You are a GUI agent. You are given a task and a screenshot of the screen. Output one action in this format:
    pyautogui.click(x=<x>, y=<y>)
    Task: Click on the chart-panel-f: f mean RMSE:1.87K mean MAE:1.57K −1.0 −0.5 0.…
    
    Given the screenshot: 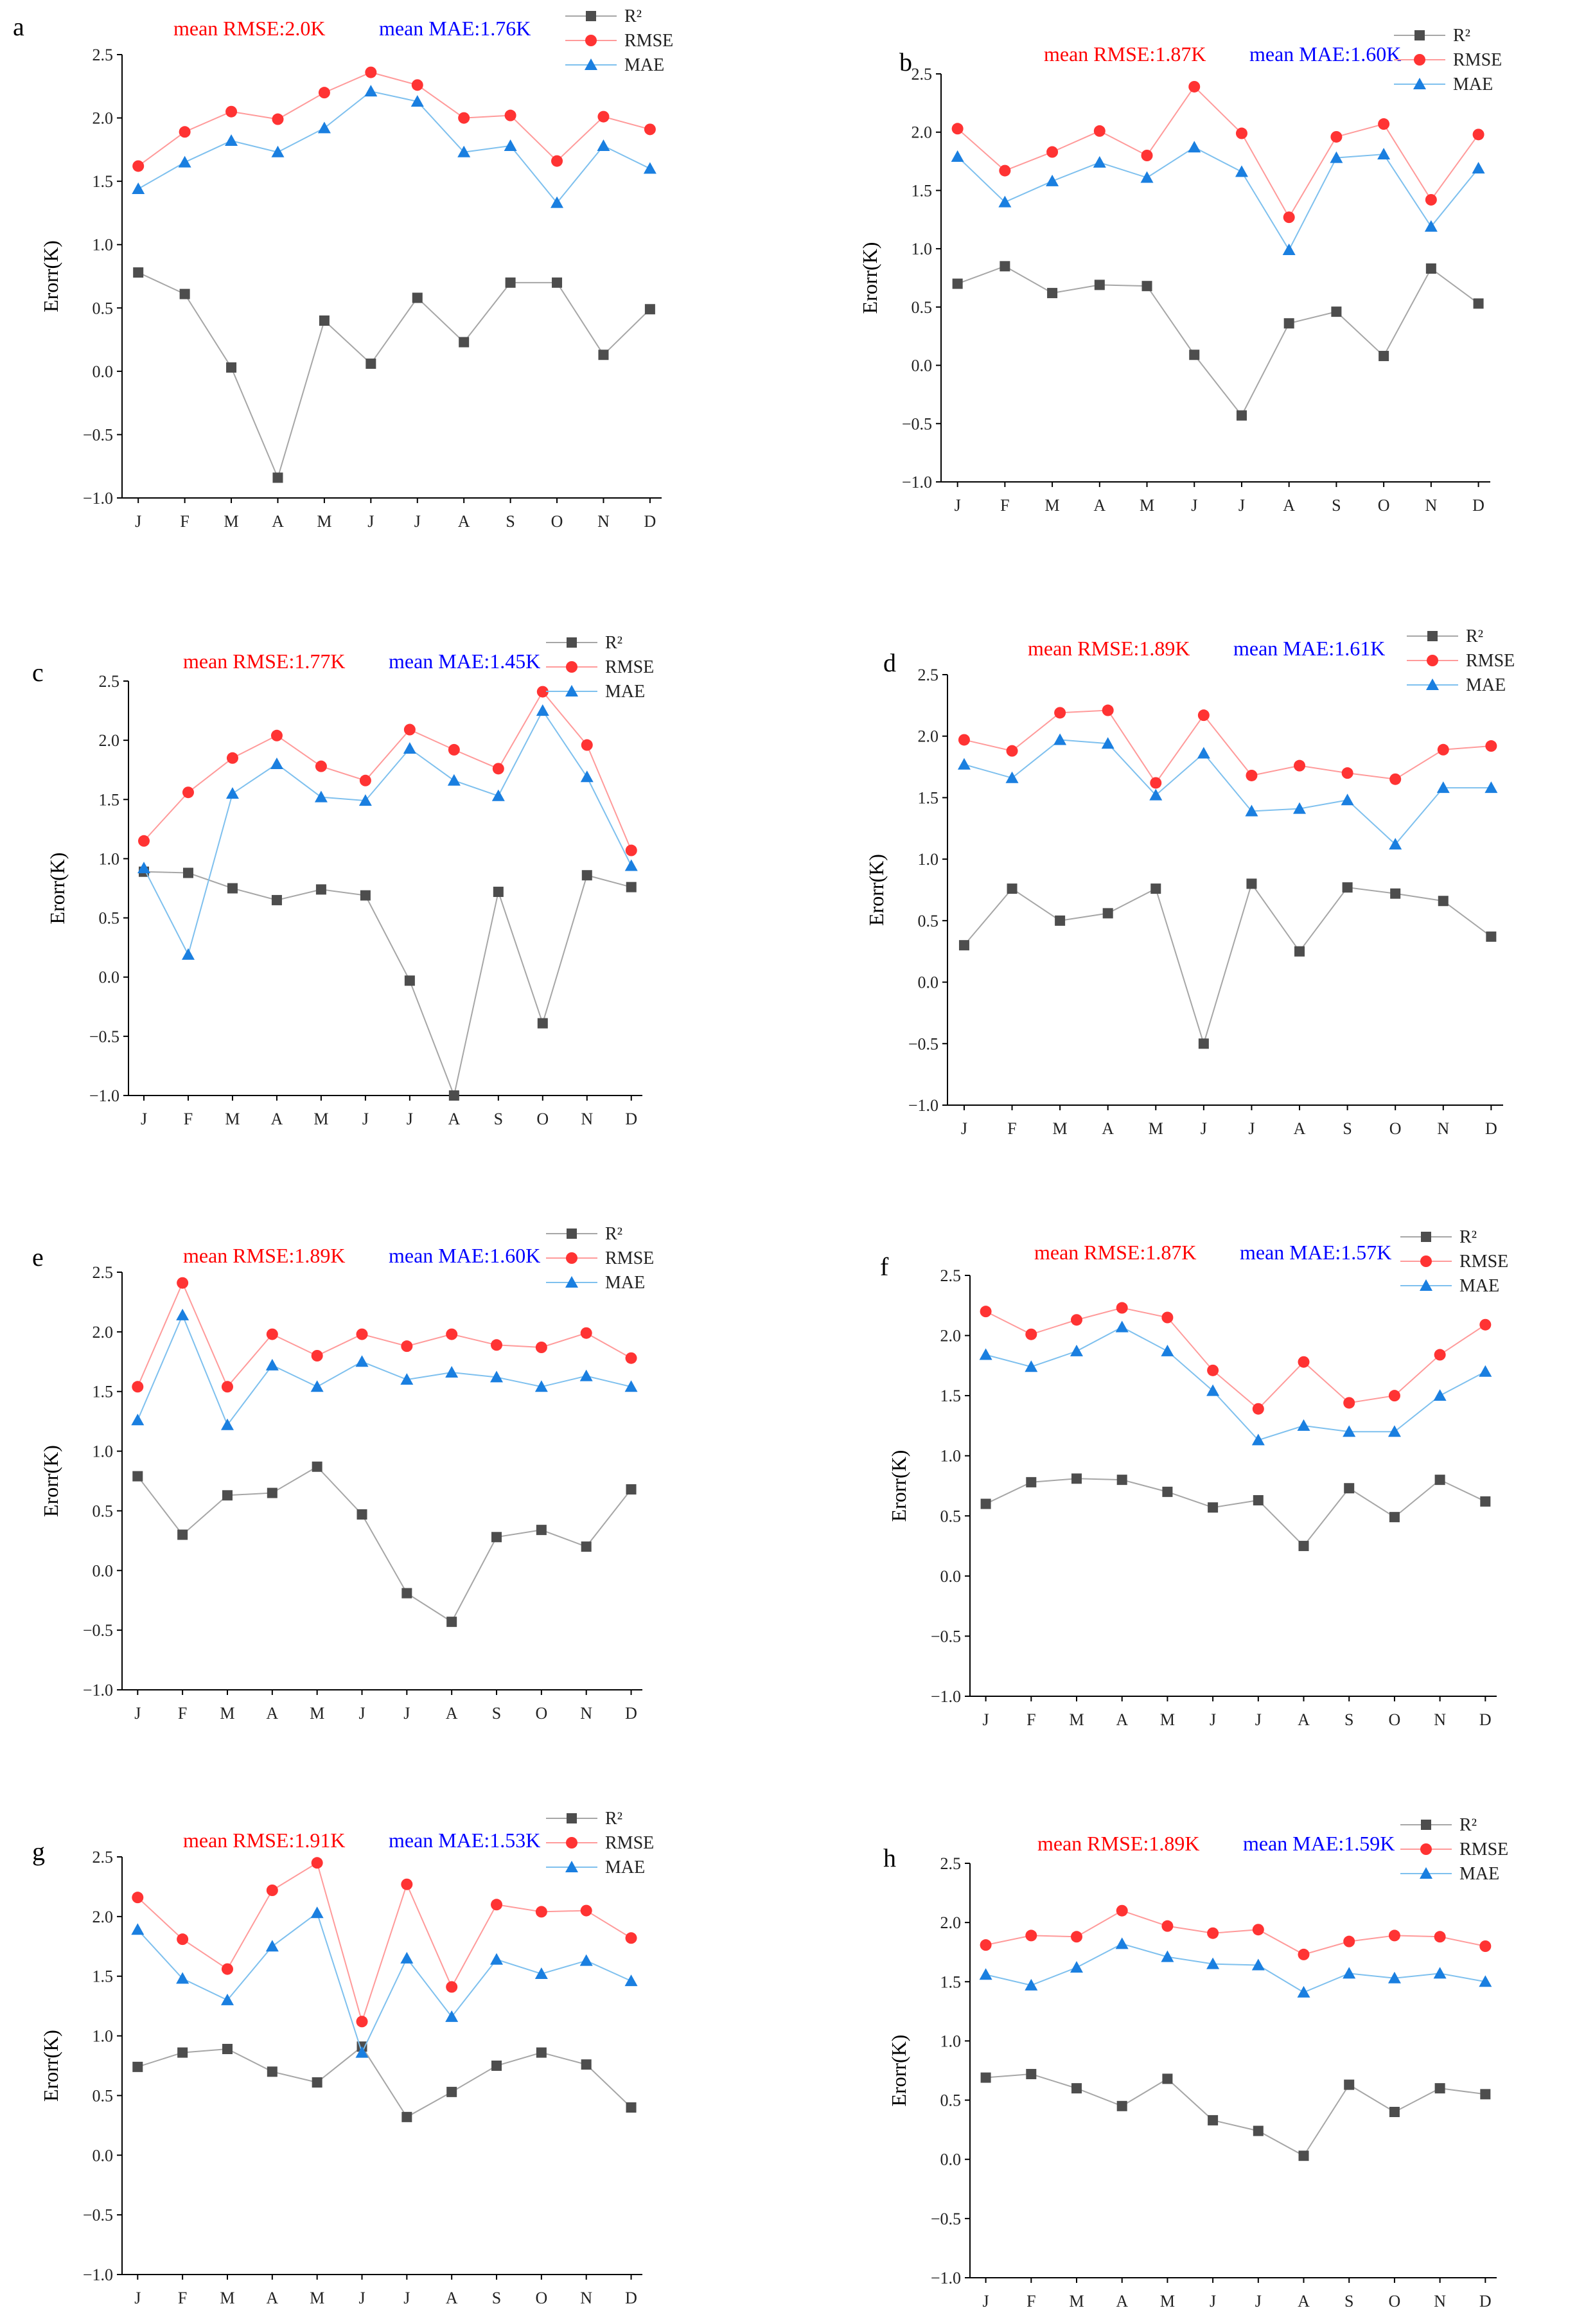 What is the action you would take?
    pyautogui.click(x=1194, y=1478)
    